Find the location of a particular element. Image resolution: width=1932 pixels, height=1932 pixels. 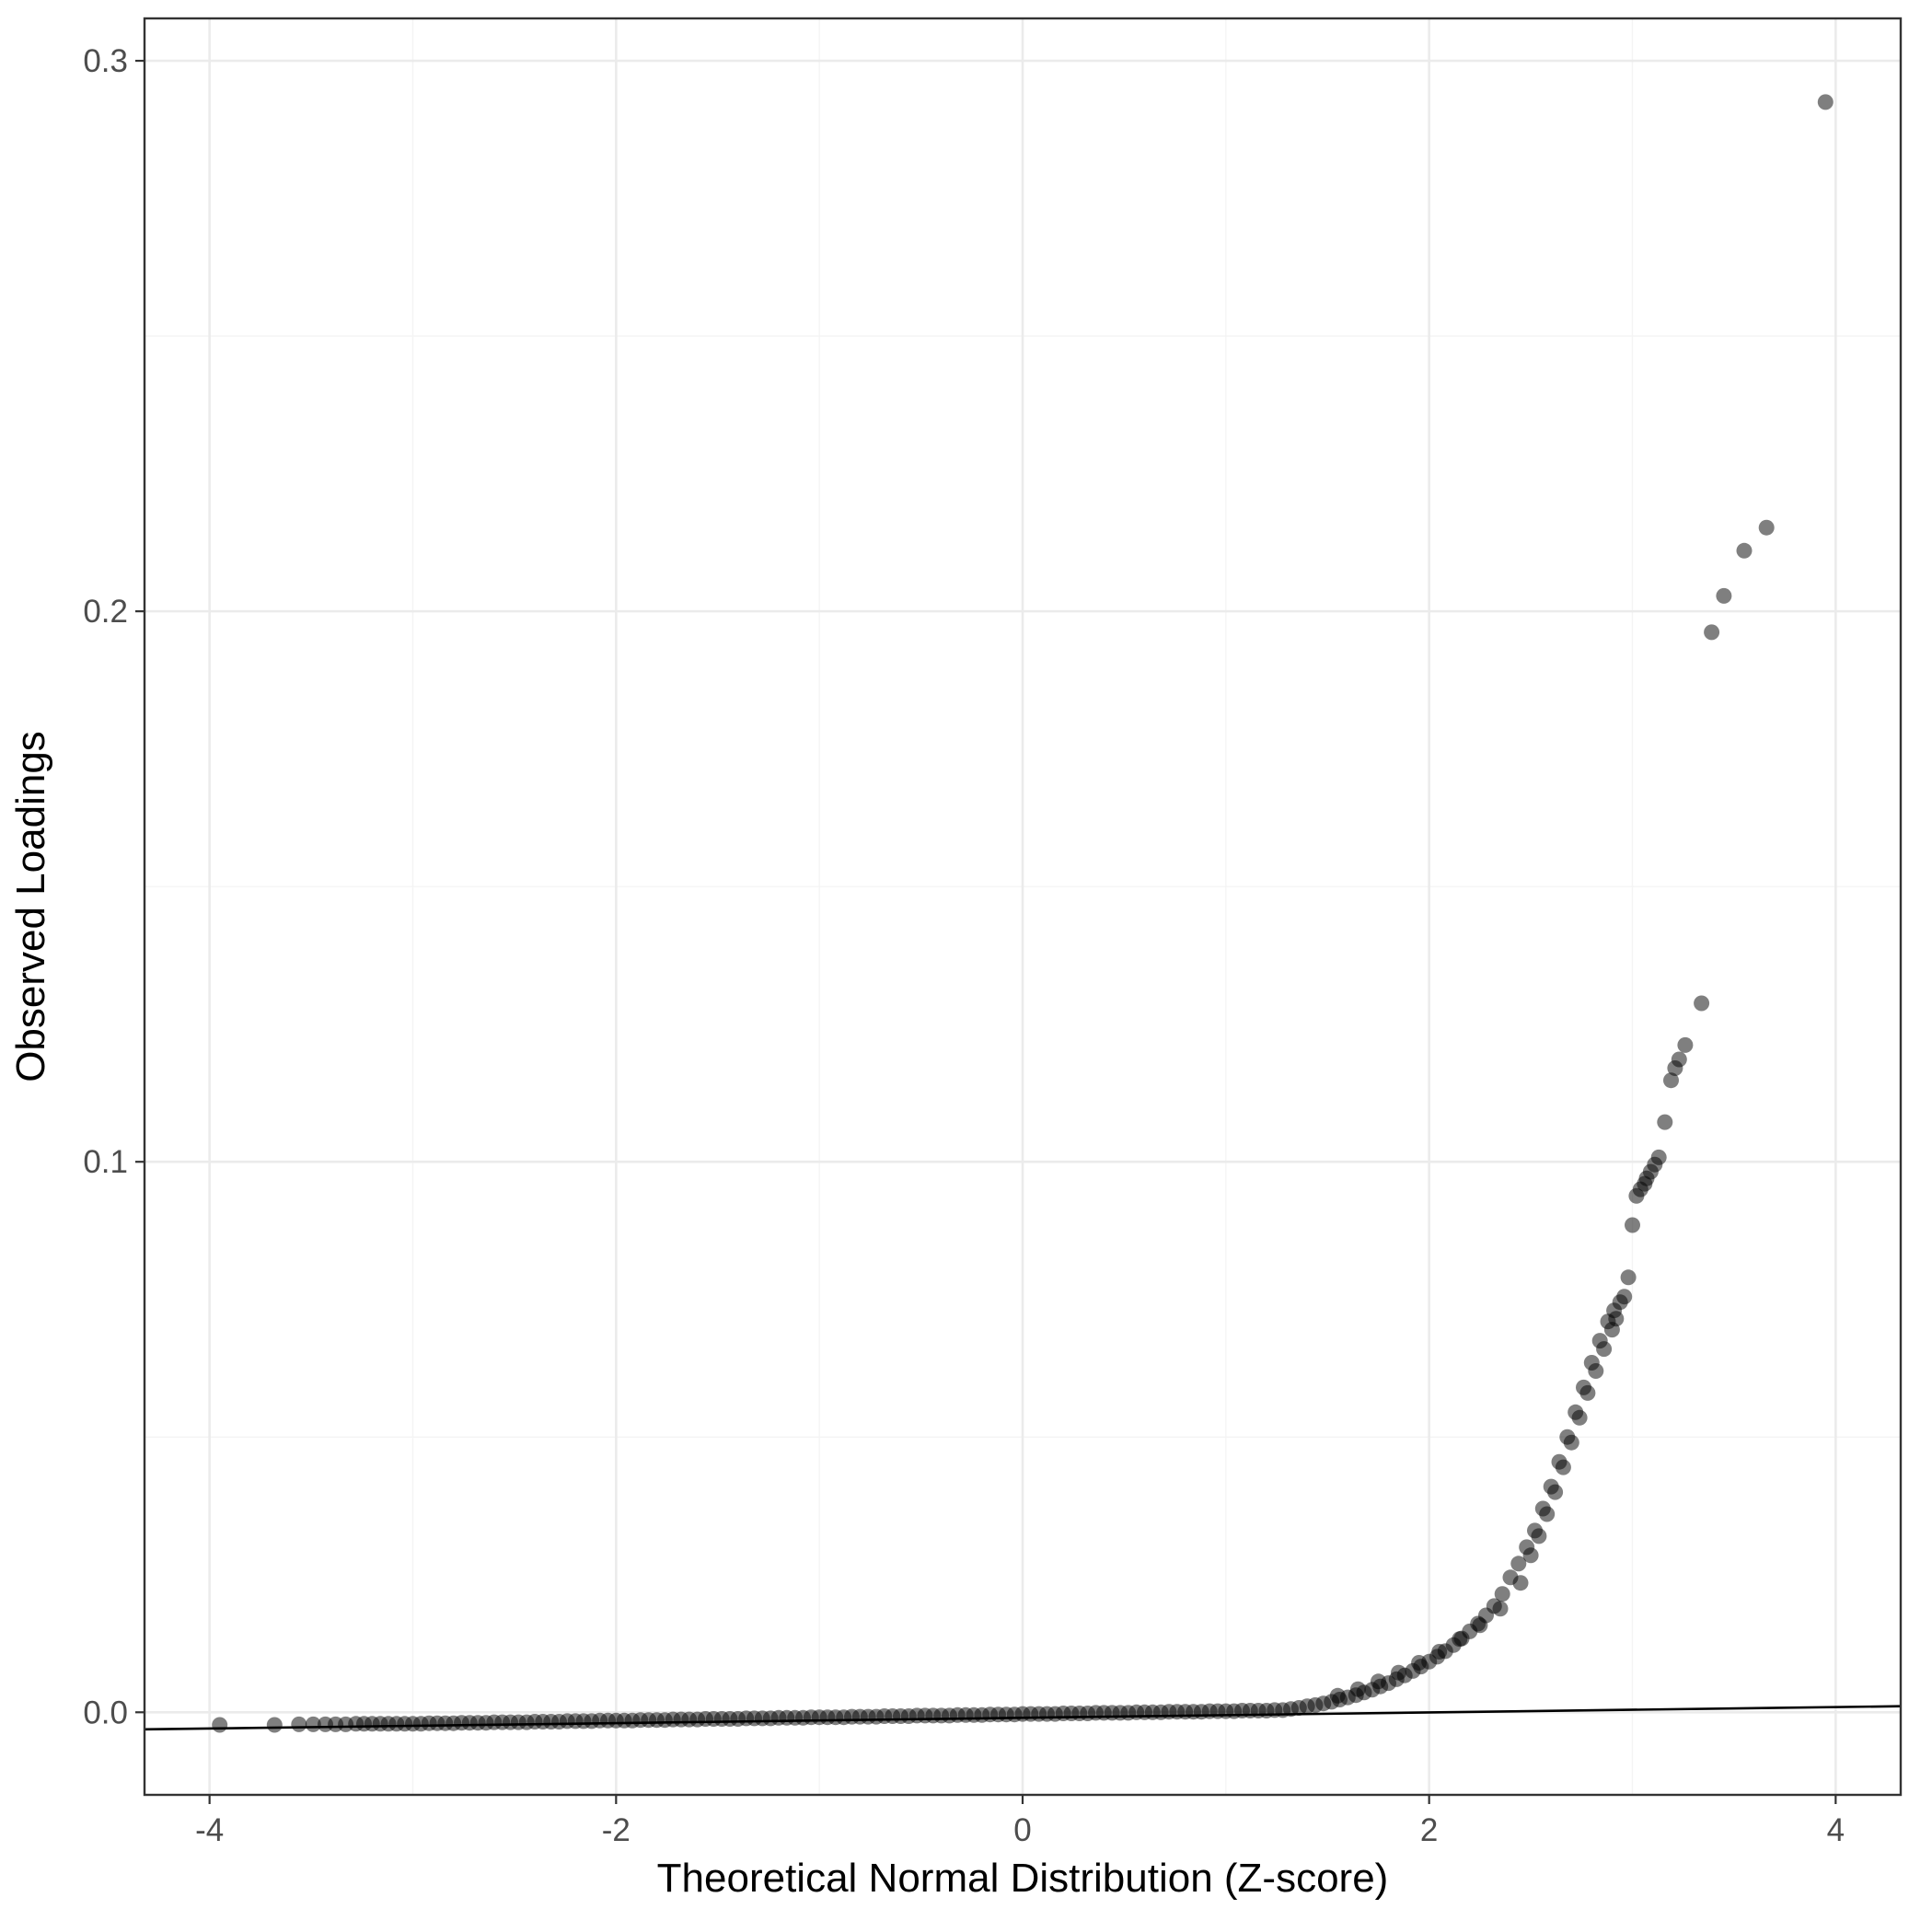

x-tick-label: 2 is located at coordinates (1429, 1830).